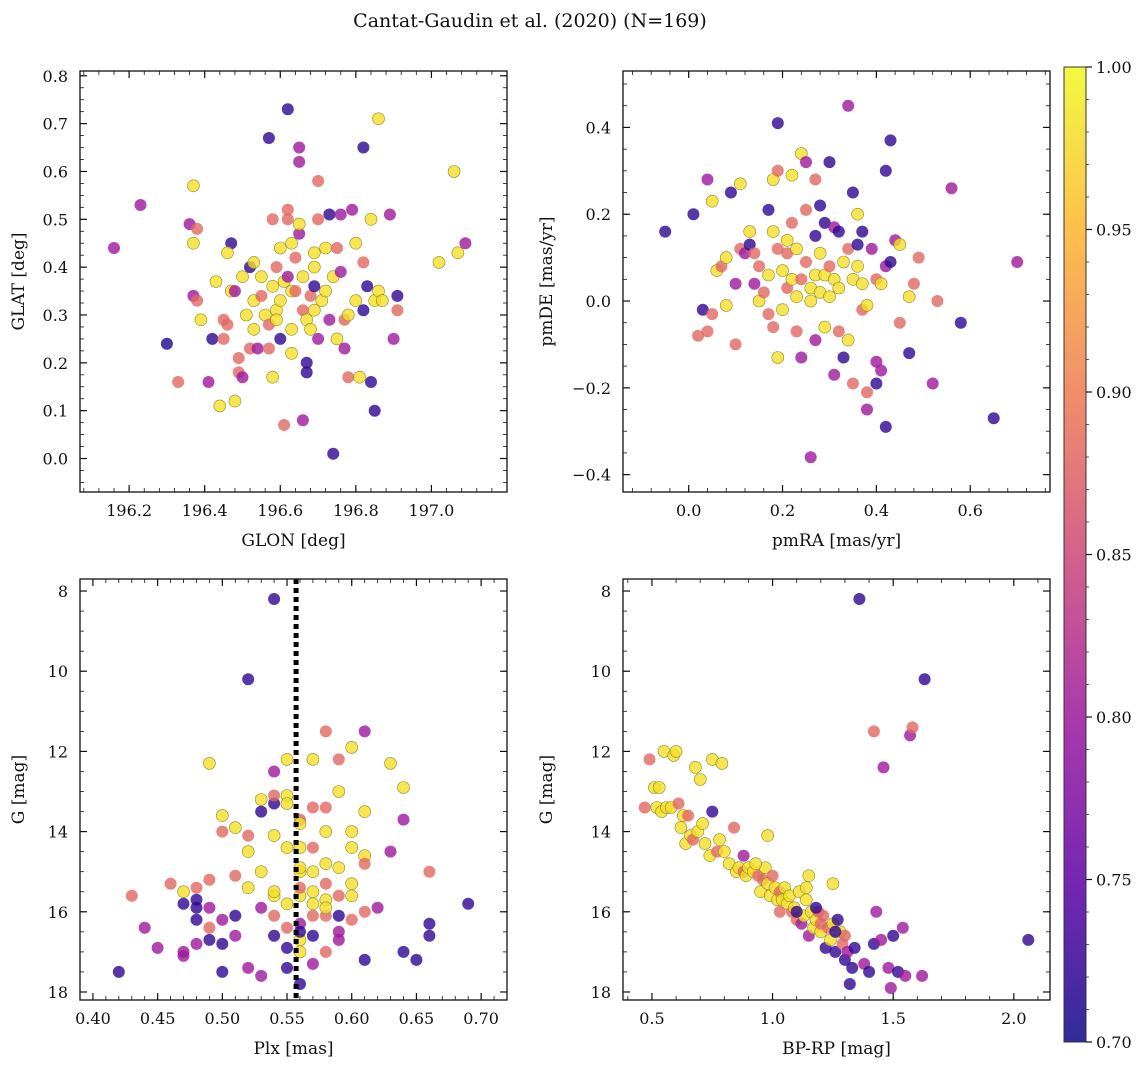 The width and height of the screenshot is (1148, 1067). I want to click on y-tick-label: 14, so click(601, 832).